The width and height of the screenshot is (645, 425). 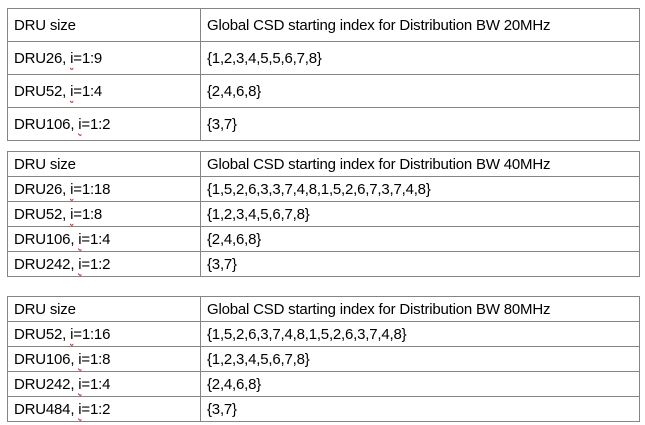 What do you see at coordinates (92, 334) in the screenshot?
I see `index-range-text: =1:16` at bounding box center [92, 334].